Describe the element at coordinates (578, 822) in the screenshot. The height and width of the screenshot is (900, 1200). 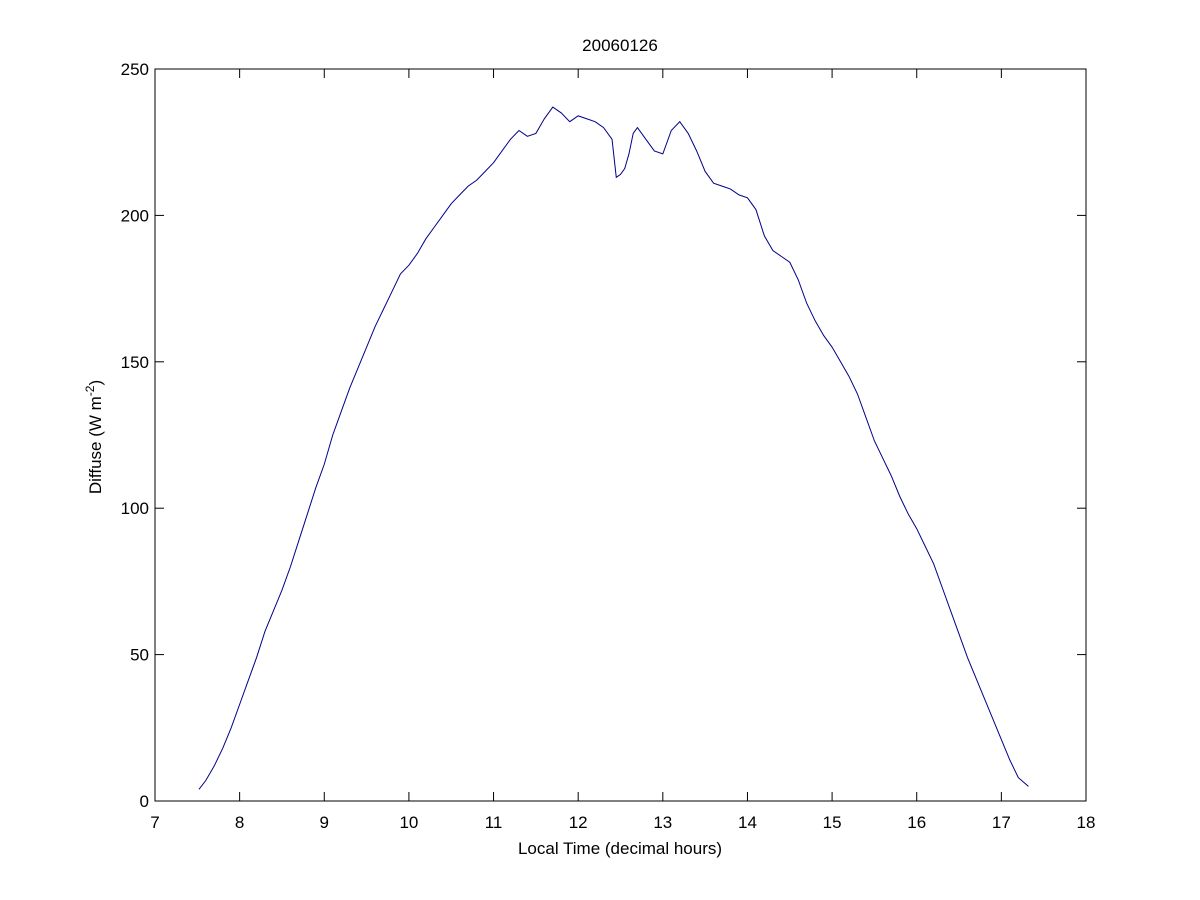
I see `x-tick-label: 12` at that location.